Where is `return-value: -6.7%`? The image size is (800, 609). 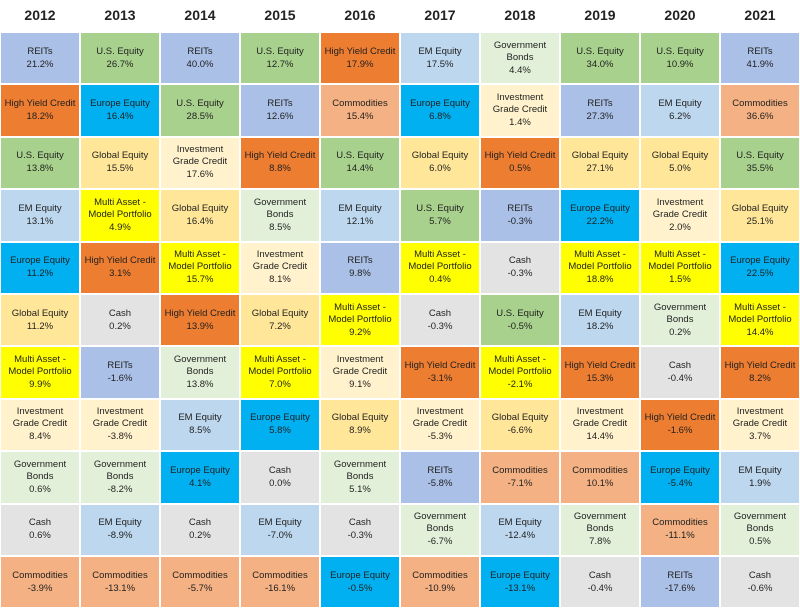 return-value: -6.7% is located at coordinates (440, 542).